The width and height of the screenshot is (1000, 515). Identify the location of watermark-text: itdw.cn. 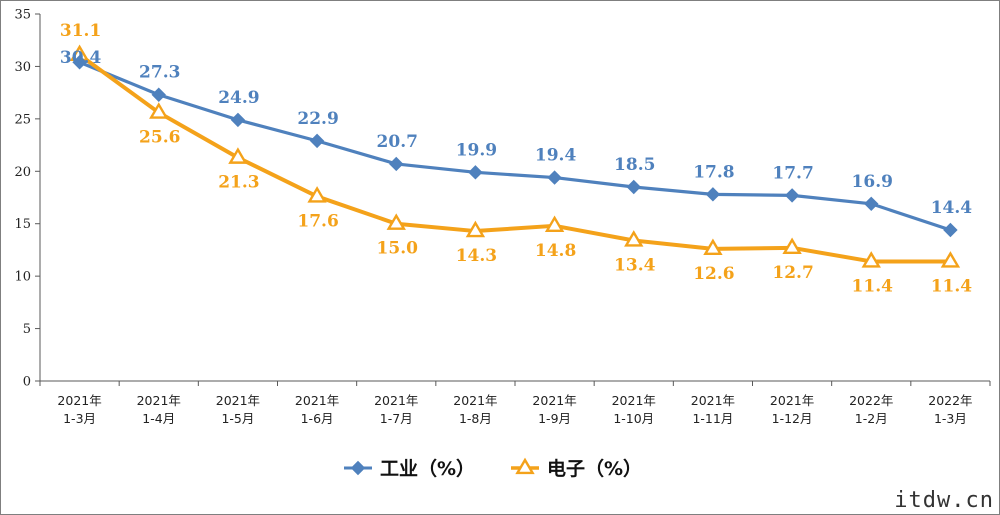
(944, 500).